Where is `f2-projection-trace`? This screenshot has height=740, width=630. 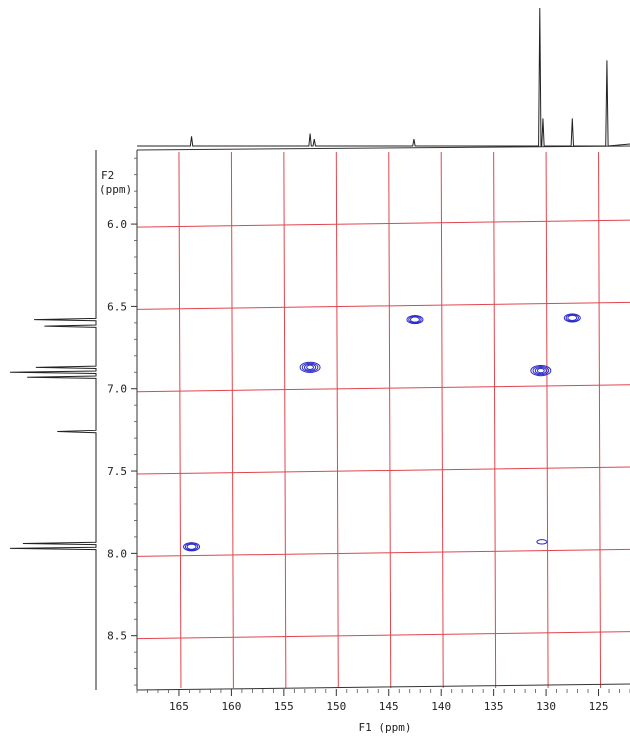
f2-projection-trace is located at coordinates (53, 420).